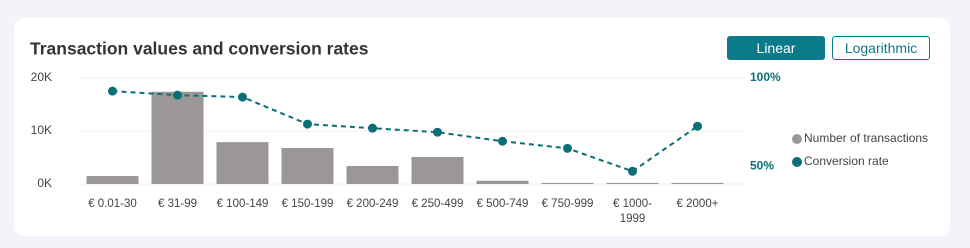  What do you see at coordinates (177, 204) in the screenshot?
I see `x-tick-label: € 31-99` at bounding box center [177, 204].